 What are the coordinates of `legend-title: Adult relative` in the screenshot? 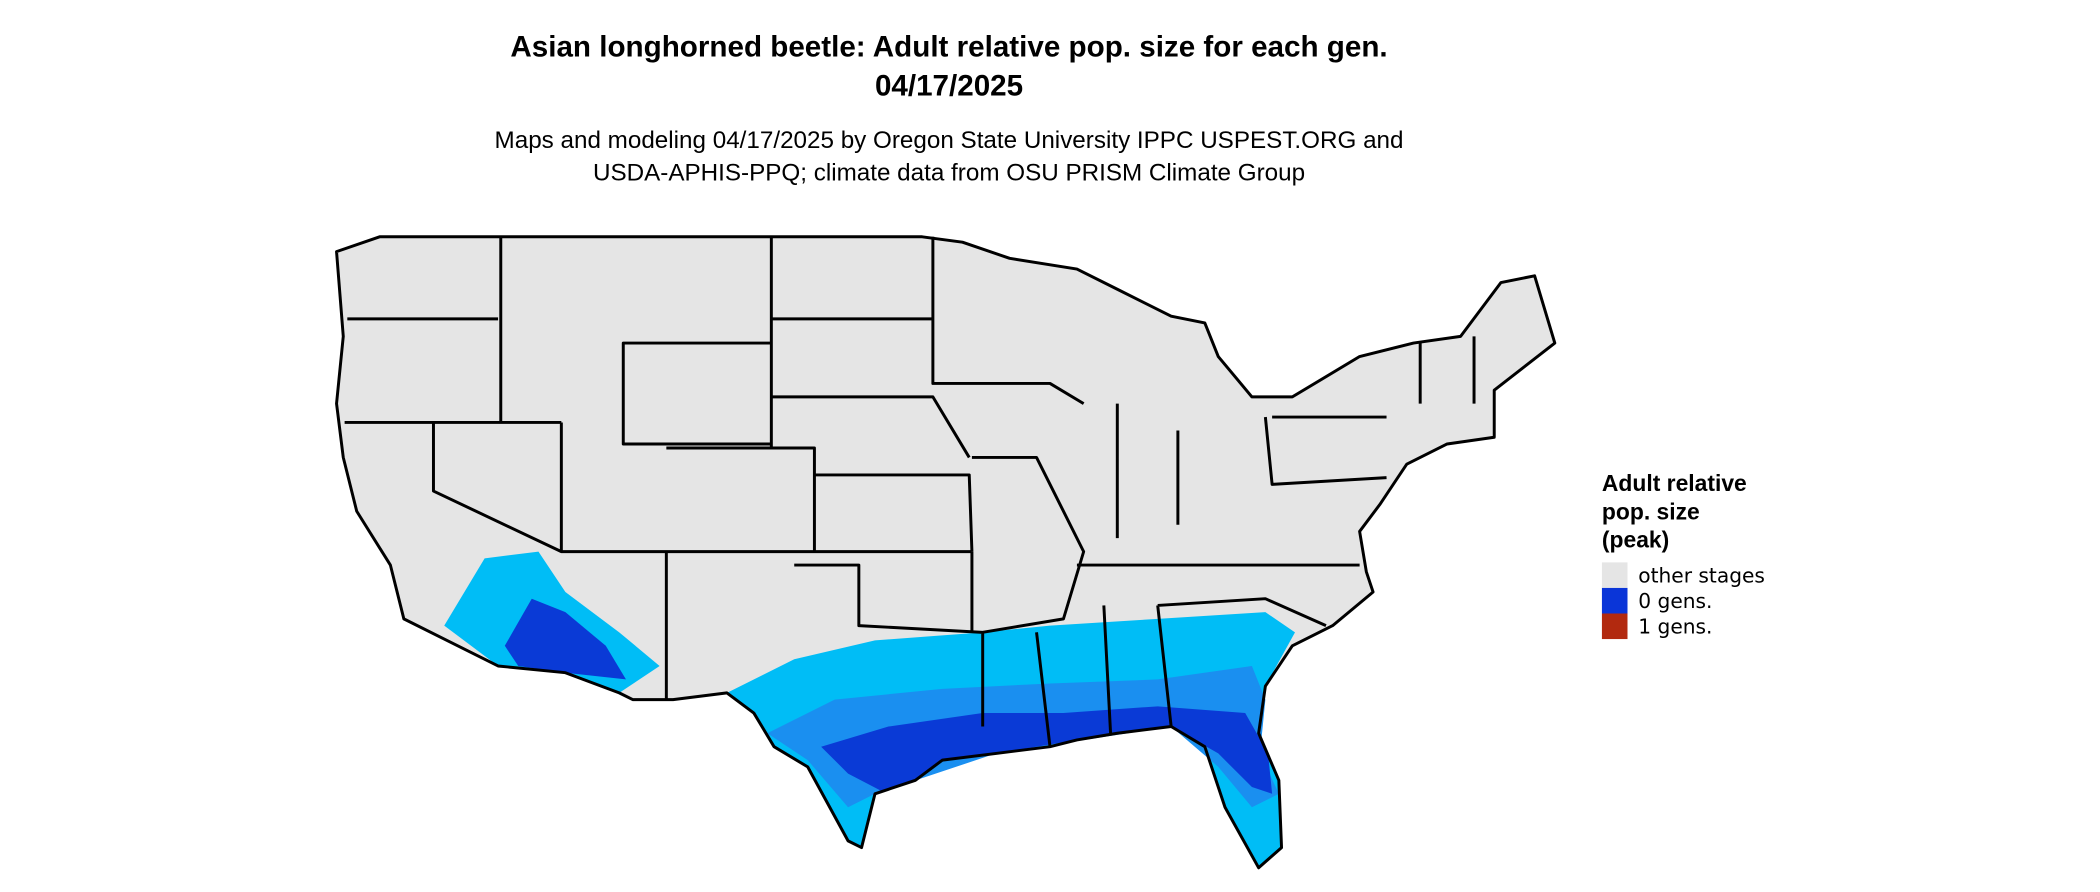 It's located at (1674, 483).